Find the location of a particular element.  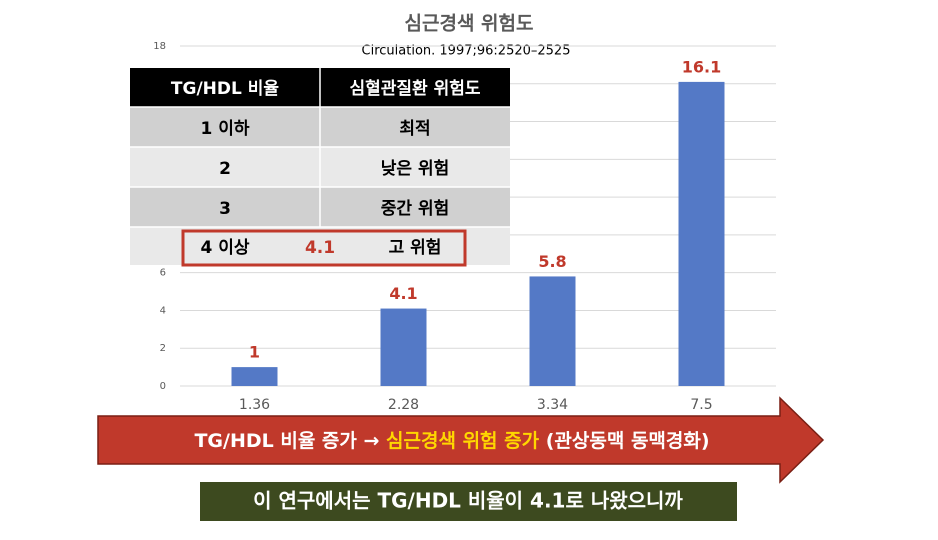

table-cell: 4 이상 is located at coordinates (224, 248).